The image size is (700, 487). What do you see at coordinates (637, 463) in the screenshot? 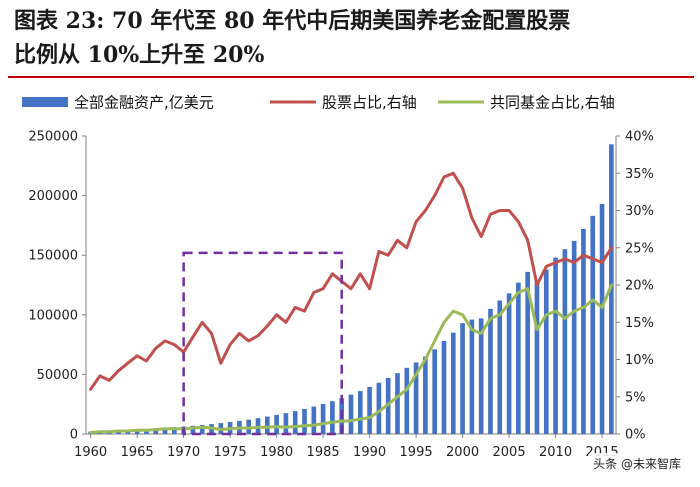
I see `watermark: 头条 @未来智库` at bounding box center [637, 463].